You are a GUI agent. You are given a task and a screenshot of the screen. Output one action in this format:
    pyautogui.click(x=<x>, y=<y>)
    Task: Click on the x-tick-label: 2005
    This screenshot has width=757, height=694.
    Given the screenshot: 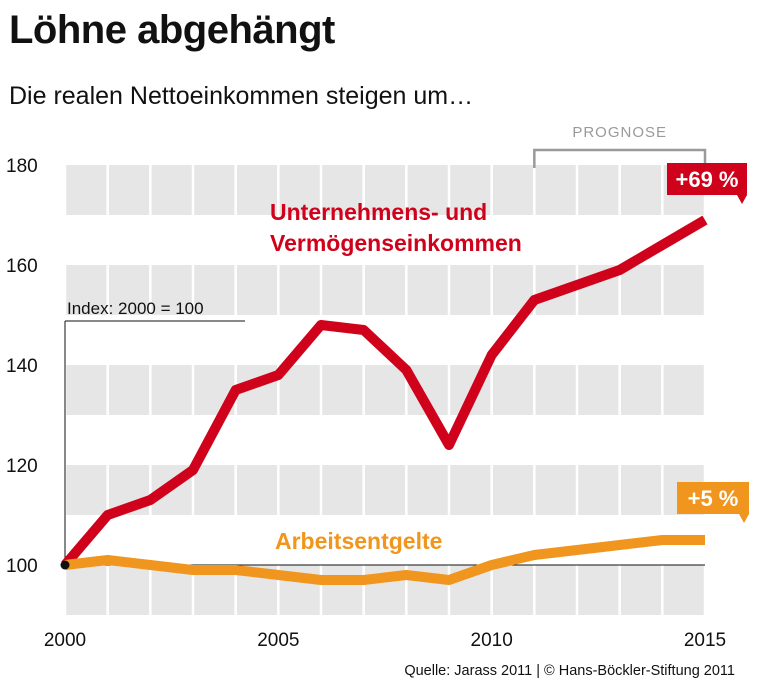 What is the action you would take?
    pyautogui.click(x=278, y=640)
    